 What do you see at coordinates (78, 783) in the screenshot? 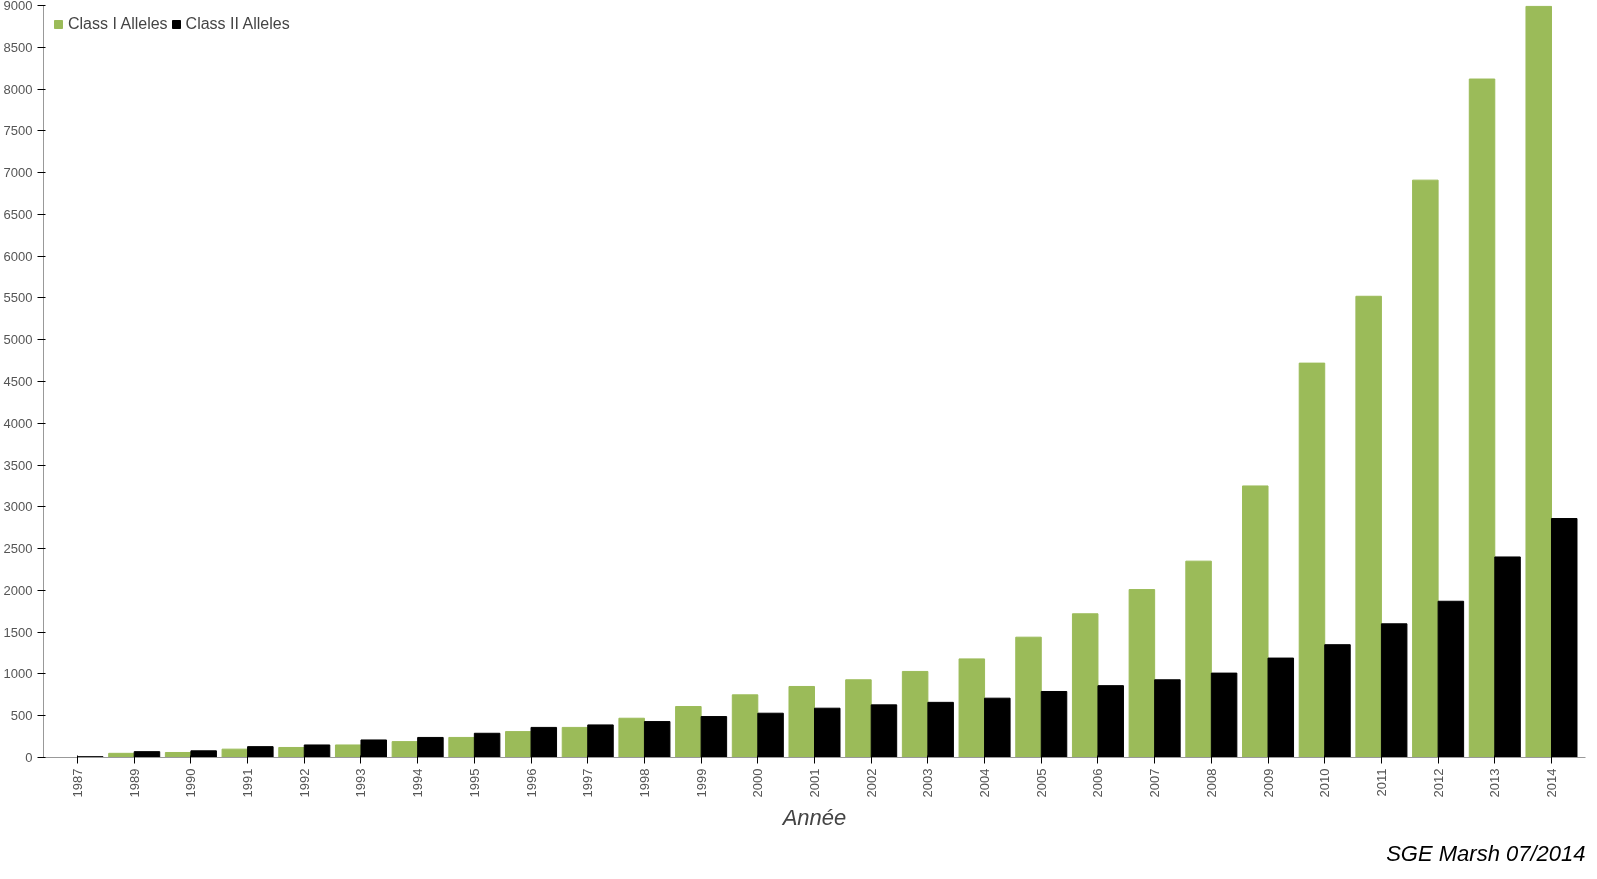
I see `x-tick-label: 1987` at bounding box center [78, 783].